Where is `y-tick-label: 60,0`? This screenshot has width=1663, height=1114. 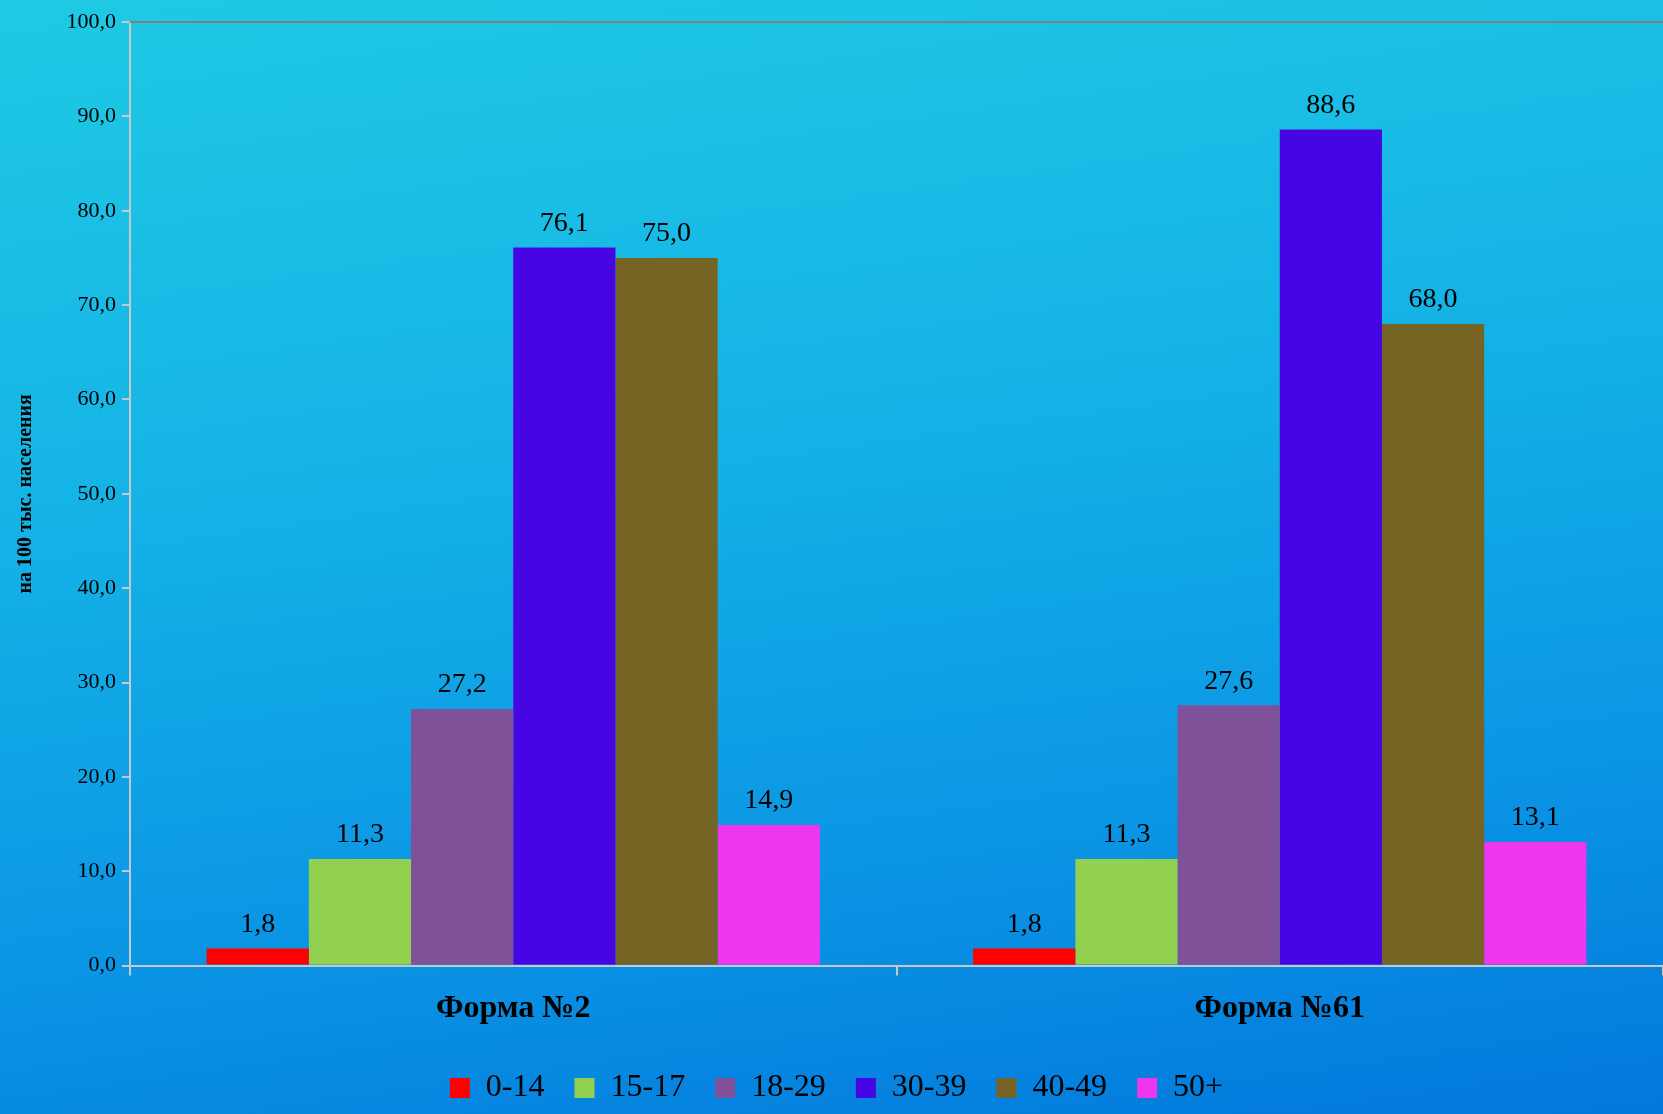
y-tick-label: 60,0 is located at coordinates (96, 398).